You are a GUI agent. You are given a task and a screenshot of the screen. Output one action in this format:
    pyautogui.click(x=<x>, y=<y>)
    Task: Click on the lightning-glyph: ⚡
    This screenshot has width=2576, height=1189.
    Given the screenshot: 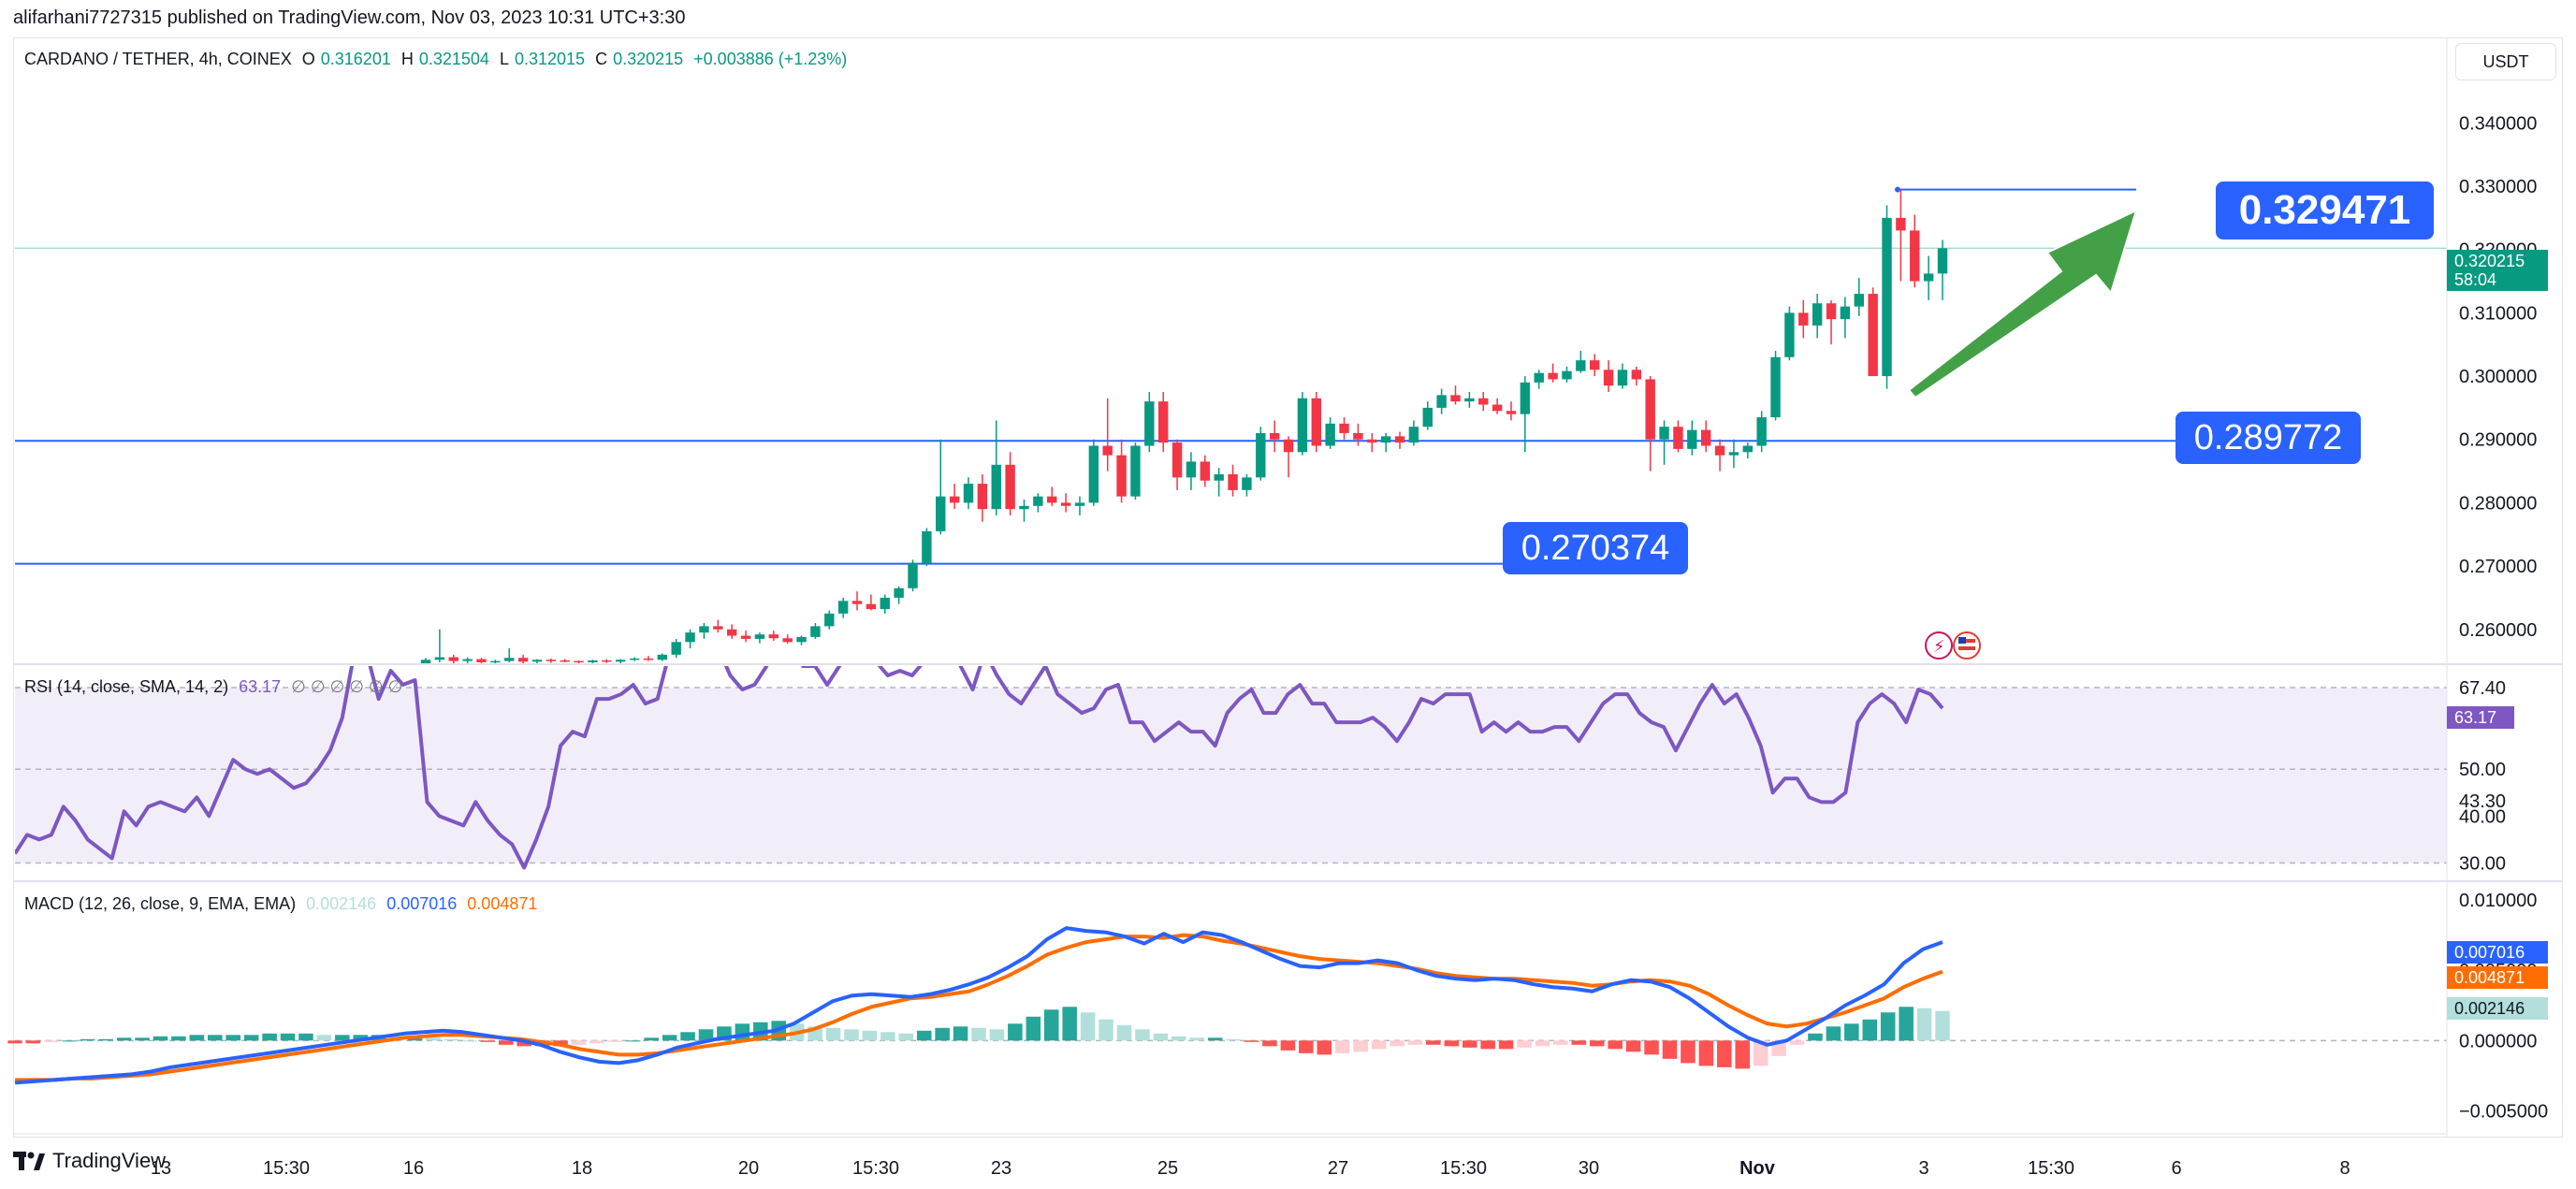 What is the action you would take?
    pyautogui.click(x=1939, y=647)
    